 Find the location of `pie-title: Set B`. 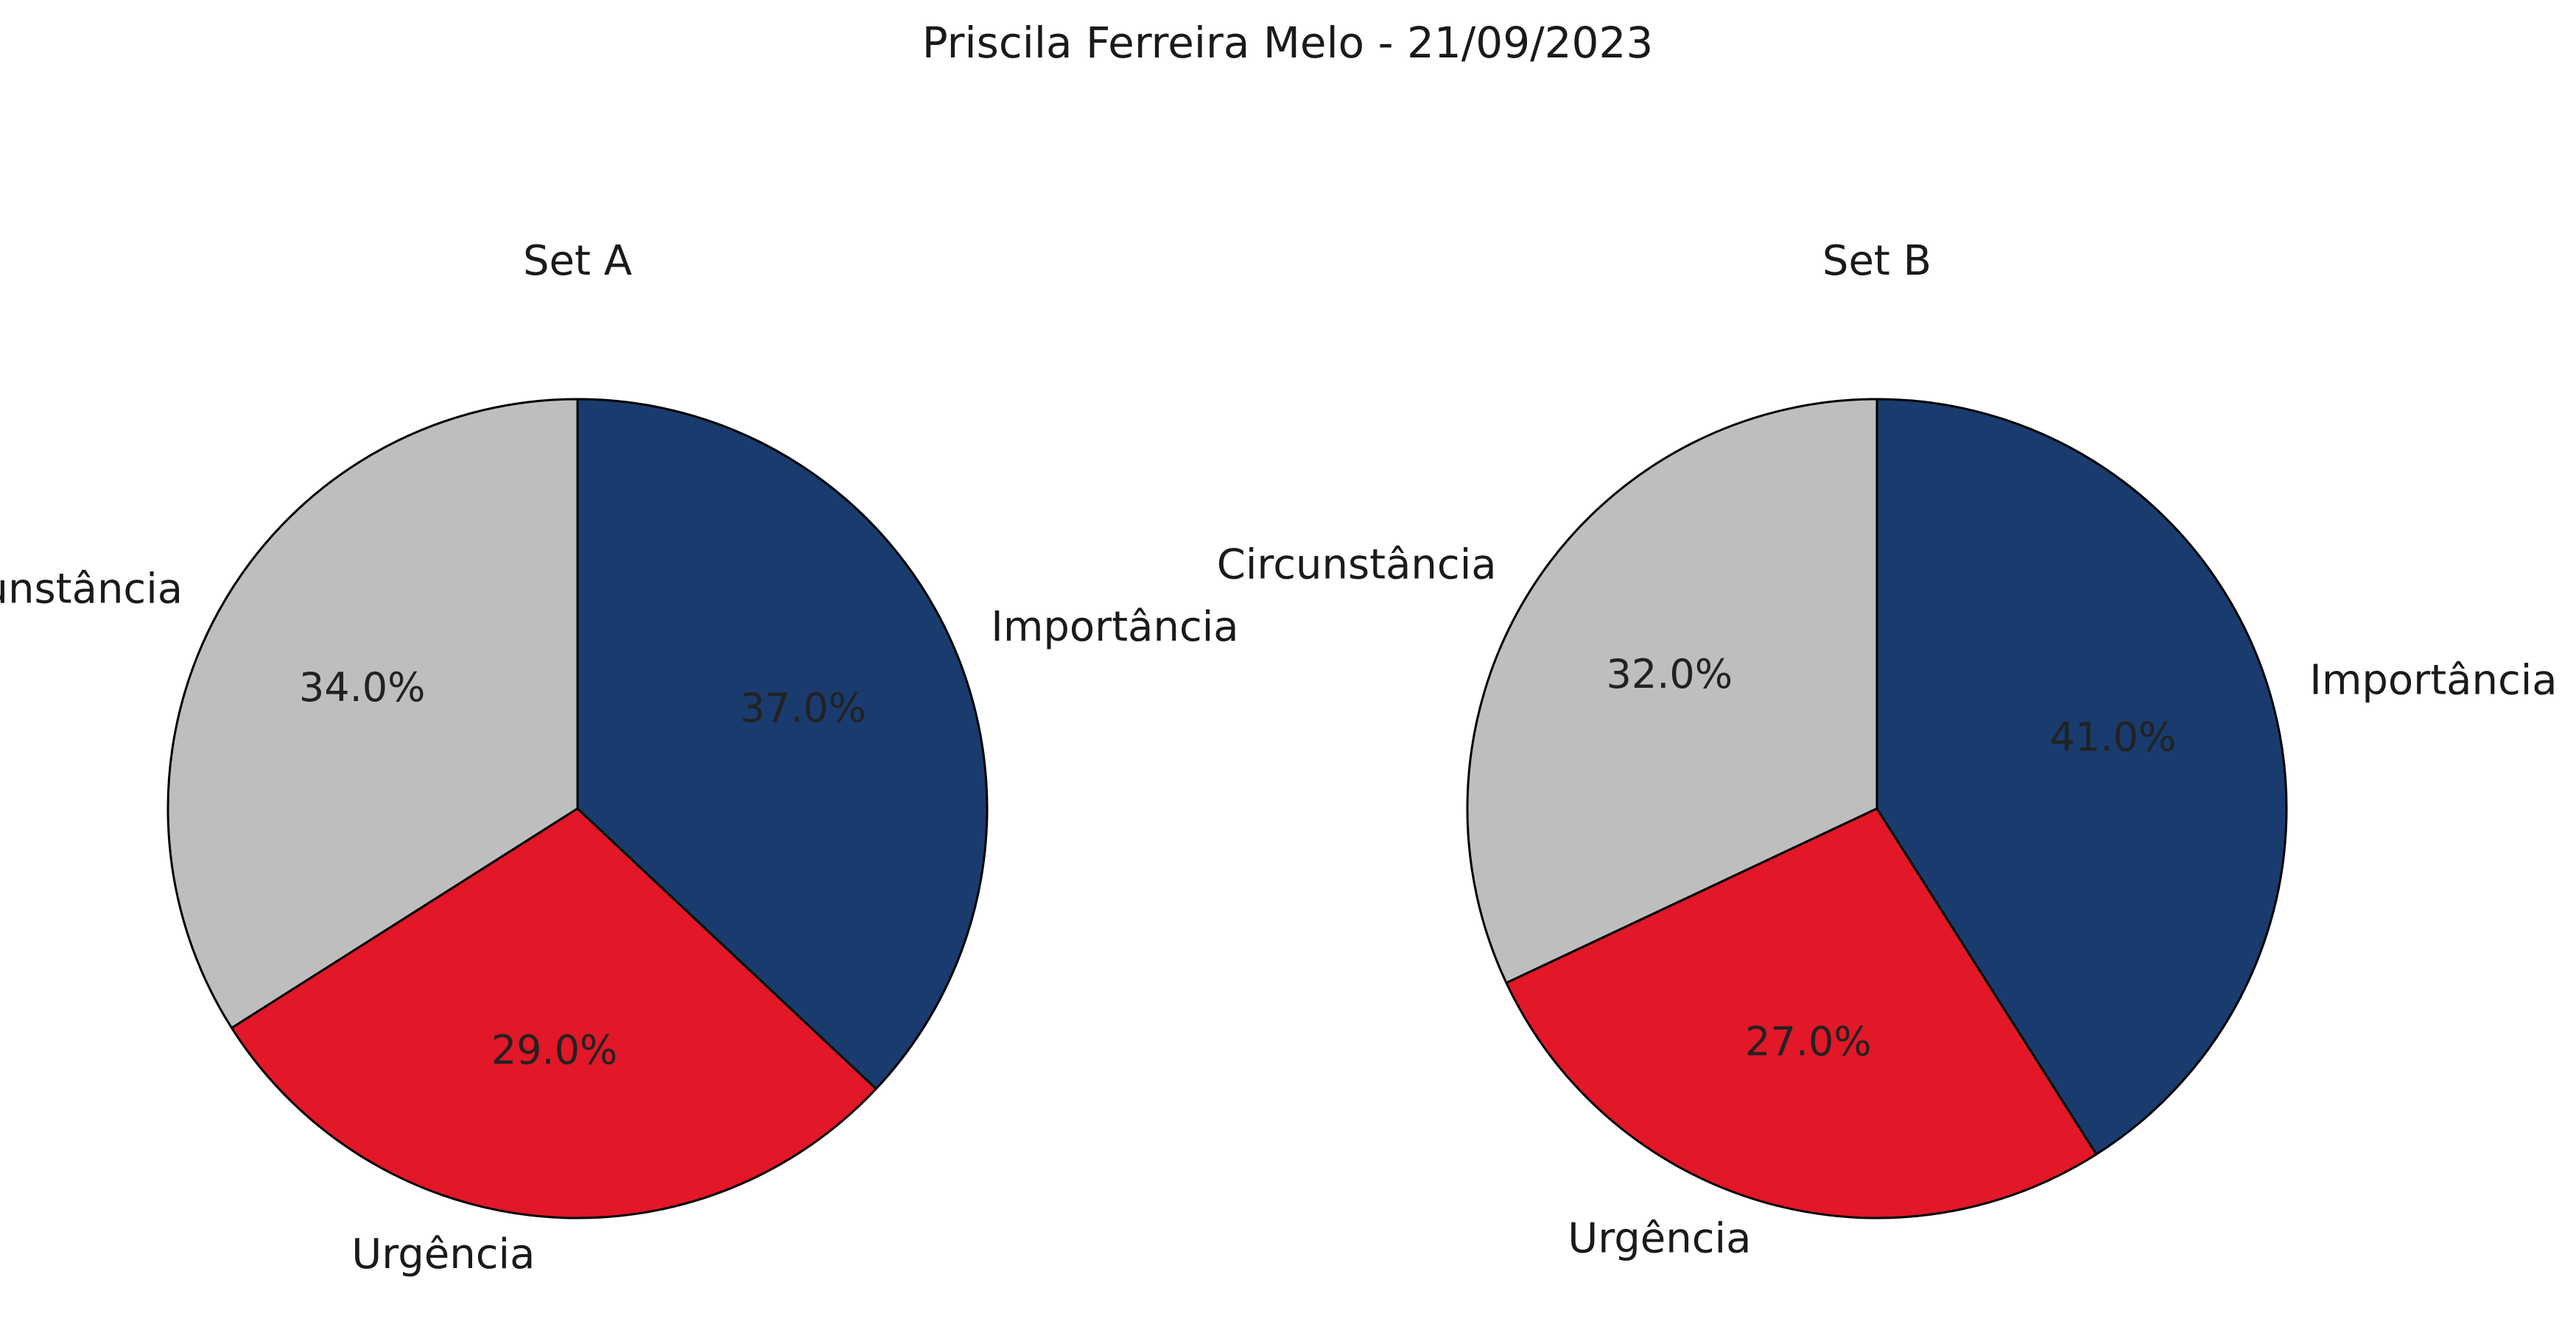

pie-title: Set B is located at coordinates (1876, 261).